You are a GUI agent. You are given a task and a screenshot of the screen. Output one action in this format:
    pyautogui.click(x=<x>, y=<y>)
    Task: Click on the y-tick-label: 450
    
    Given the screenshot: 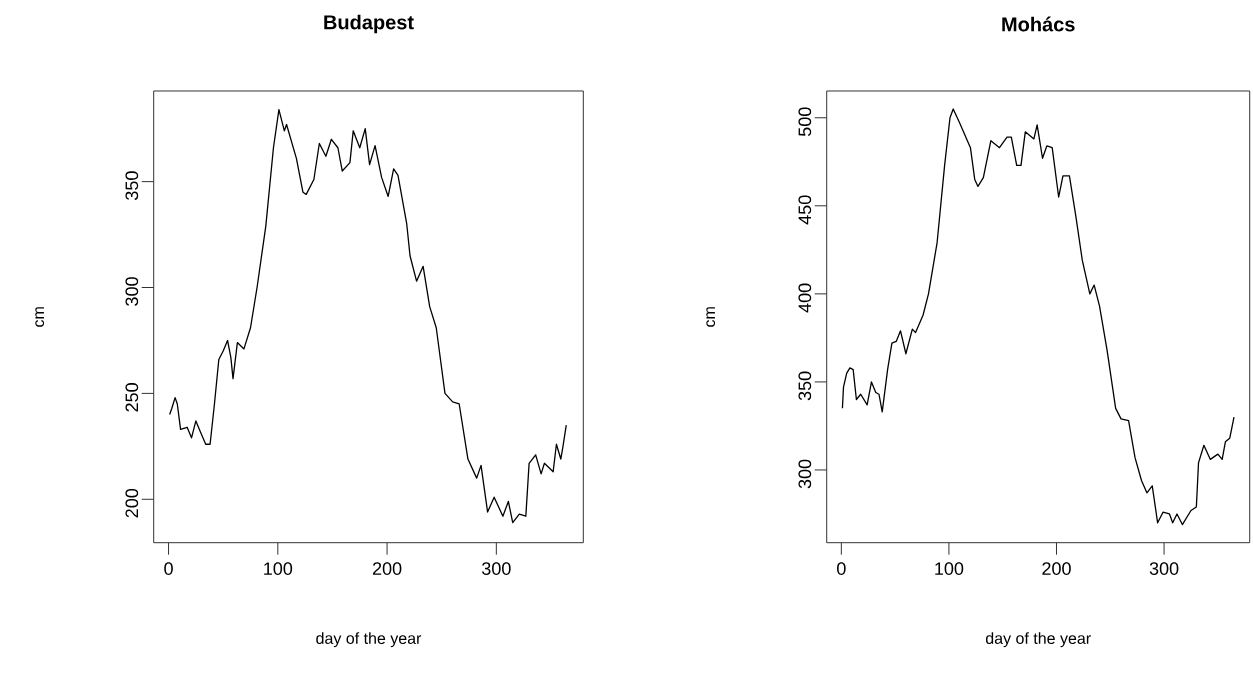 What is the action you would take?
    pyautogui.click(x=805, y=210)
    